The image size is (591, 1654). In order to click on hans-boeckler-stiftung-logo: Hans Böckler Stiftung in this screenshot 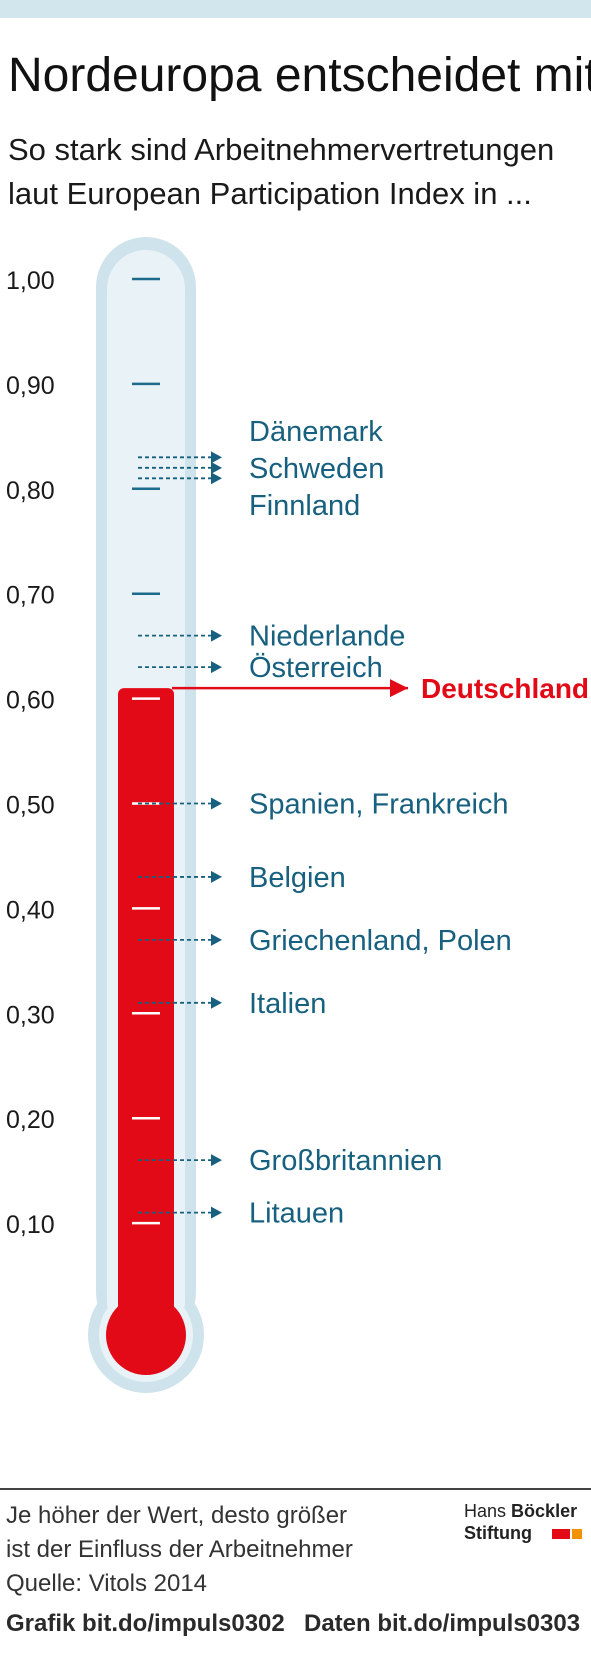, I will do `click(526, 1525)`.